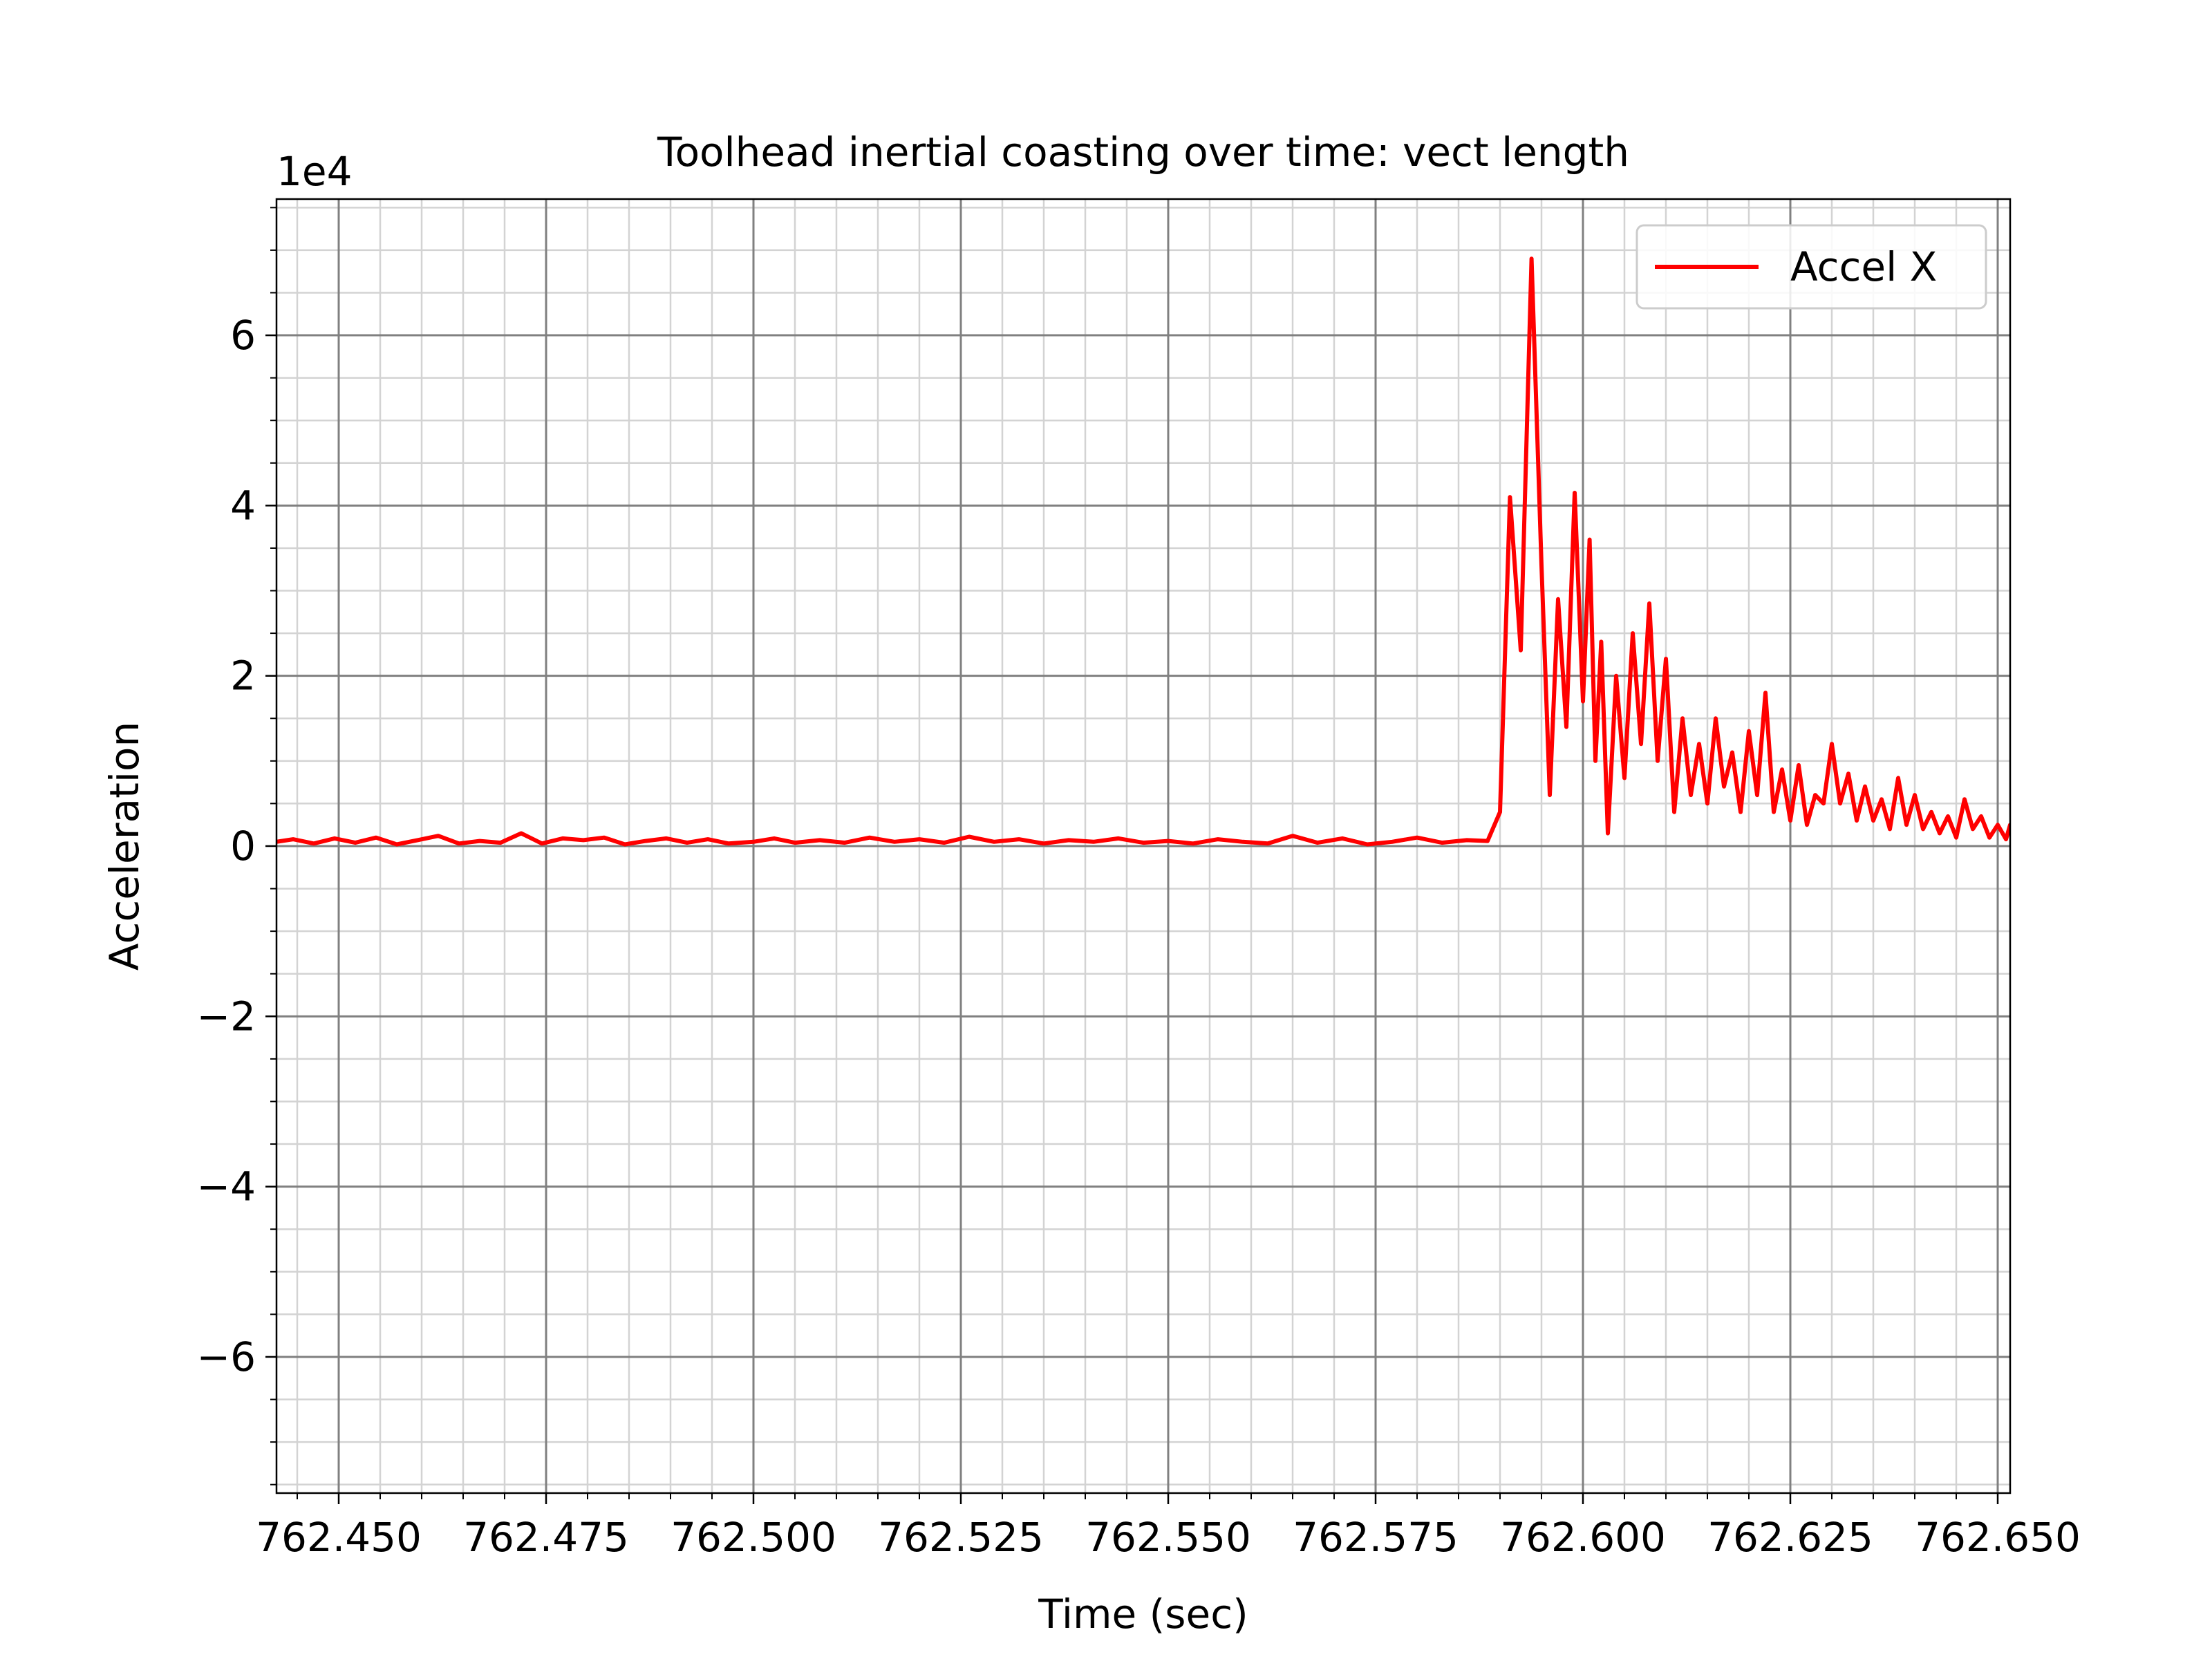  Describe the element at coordinates (1168, 1537) in the screenshot. I see `x-tick-label: 762.550` at that location.